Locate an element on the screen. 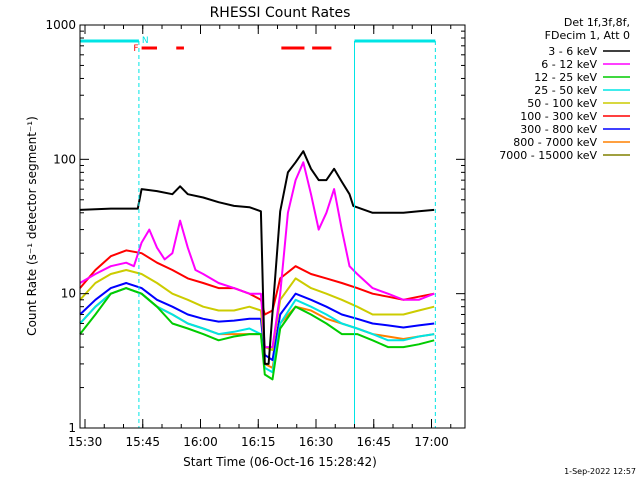 This screenshot has width=640, height=480. legend-header-line-1: Det 1f,3f,8f, is located at coordinates (597, 22).